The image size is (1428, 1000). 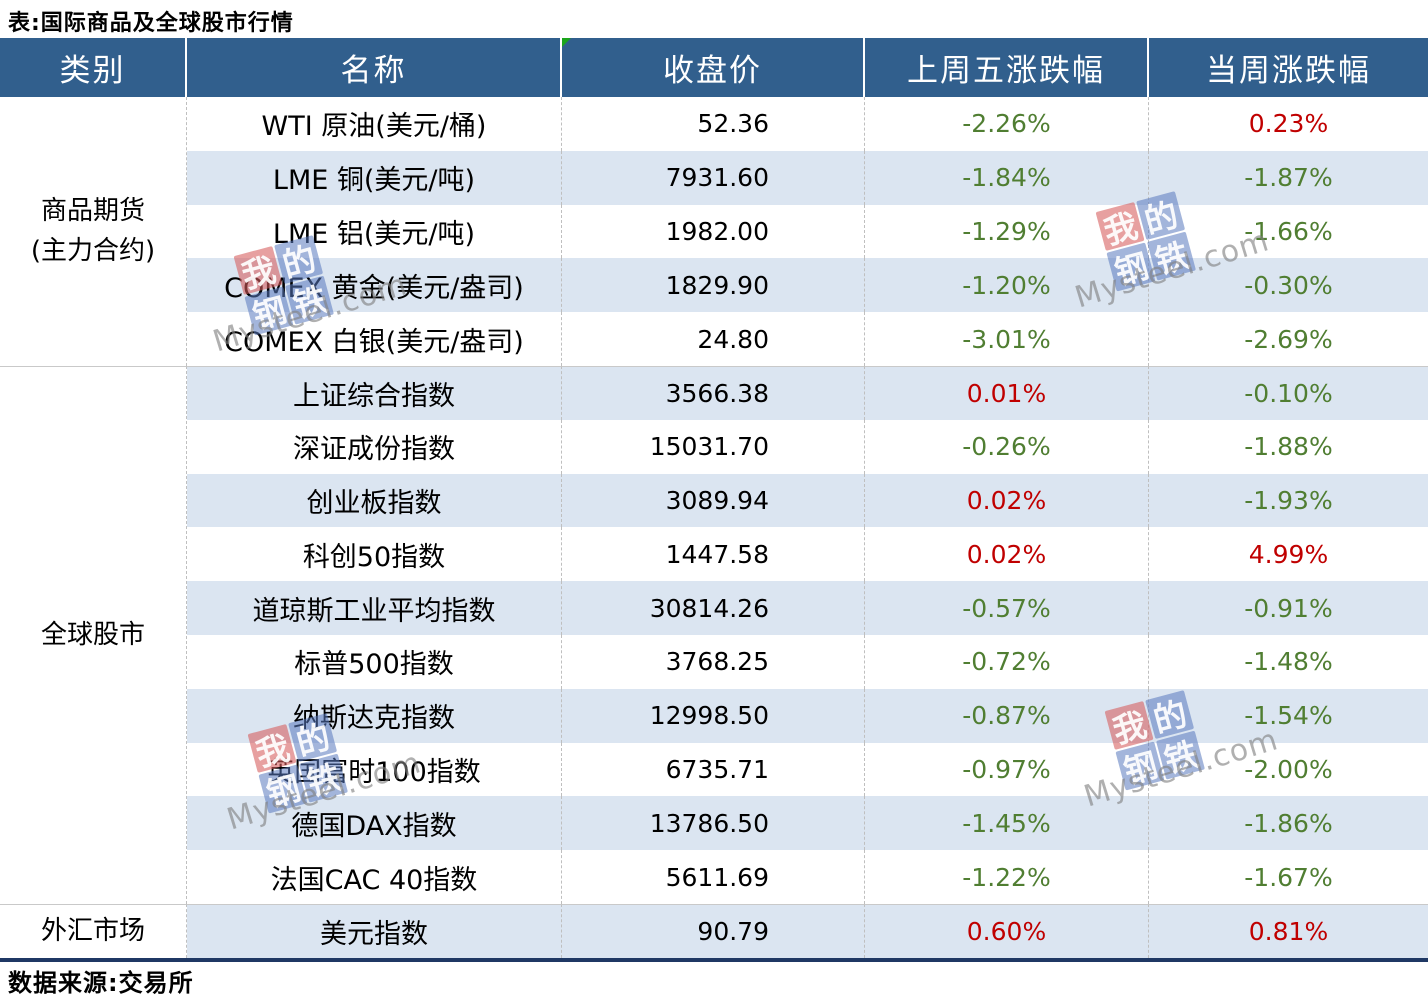 I want to click on last-friday-change: -0.72%, so click(x=1007, y=661).